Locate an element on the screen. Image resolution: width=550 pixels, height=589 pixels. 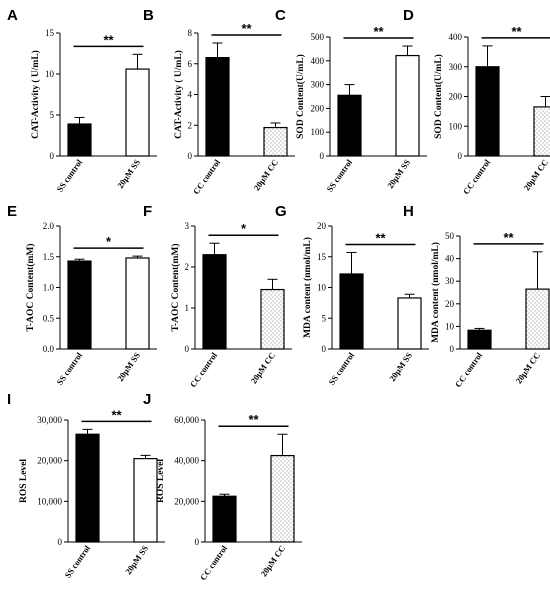
y-tick-label: 3 is located at coordinates (187, 226).